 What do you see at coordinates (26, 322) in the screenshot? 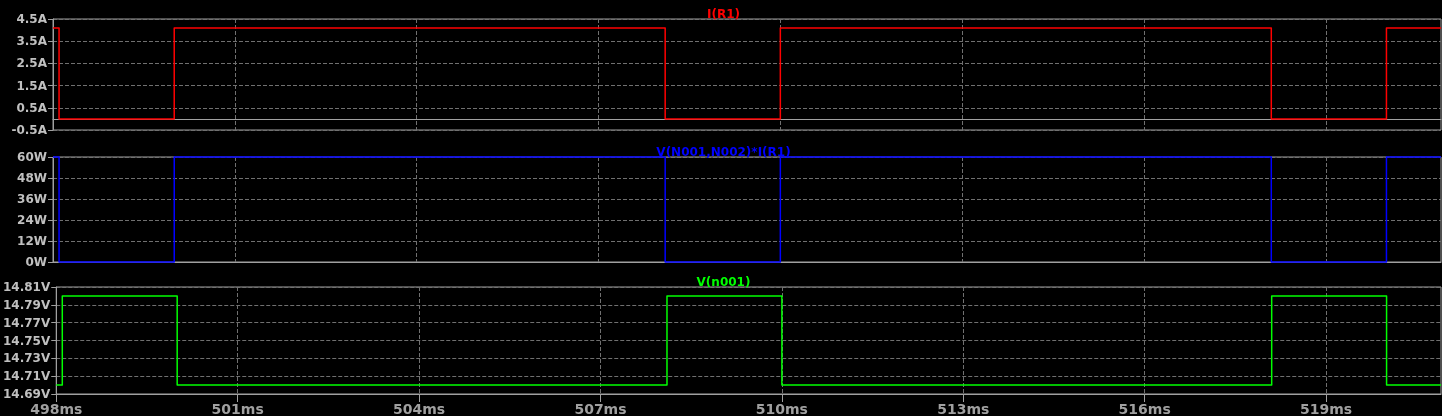
I see `y-tick-label: 14.77V` at bounding box center [26, 322].